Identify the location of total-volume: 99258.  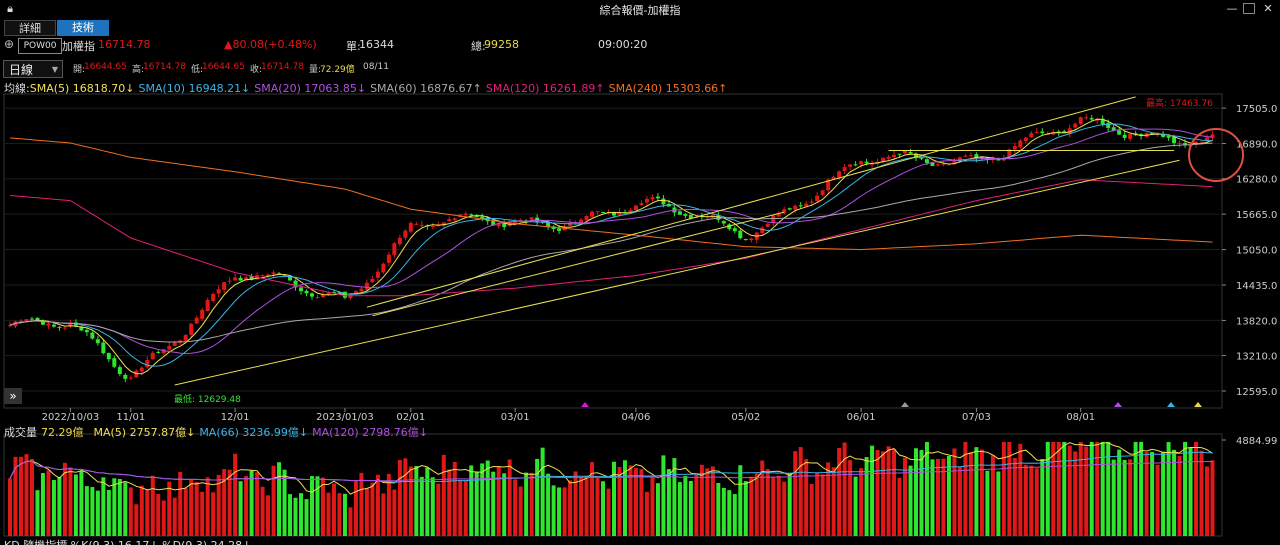
(501, 44).